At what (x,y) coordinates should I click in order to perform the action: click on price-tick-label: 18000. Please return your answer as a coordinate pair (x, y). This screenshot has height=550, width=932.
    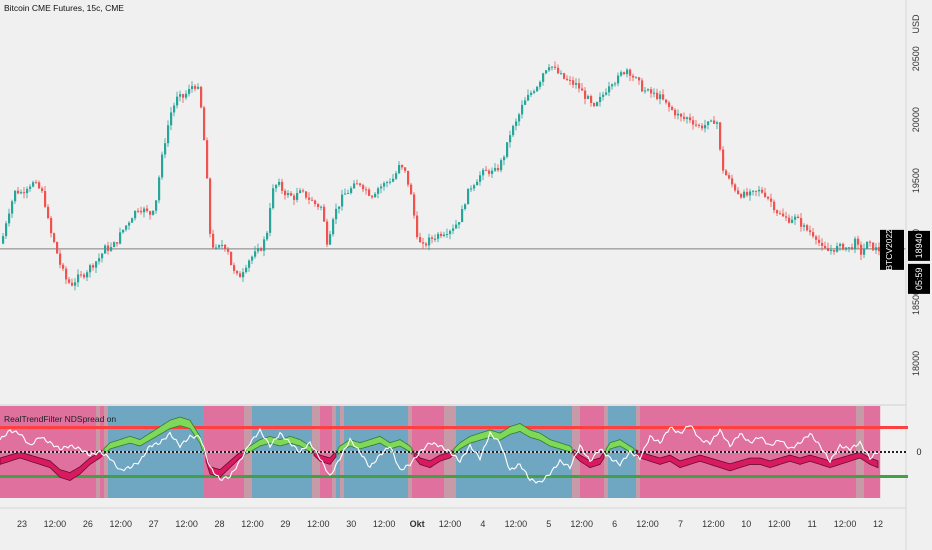
    Looking at the image, I should click on (916, 363).